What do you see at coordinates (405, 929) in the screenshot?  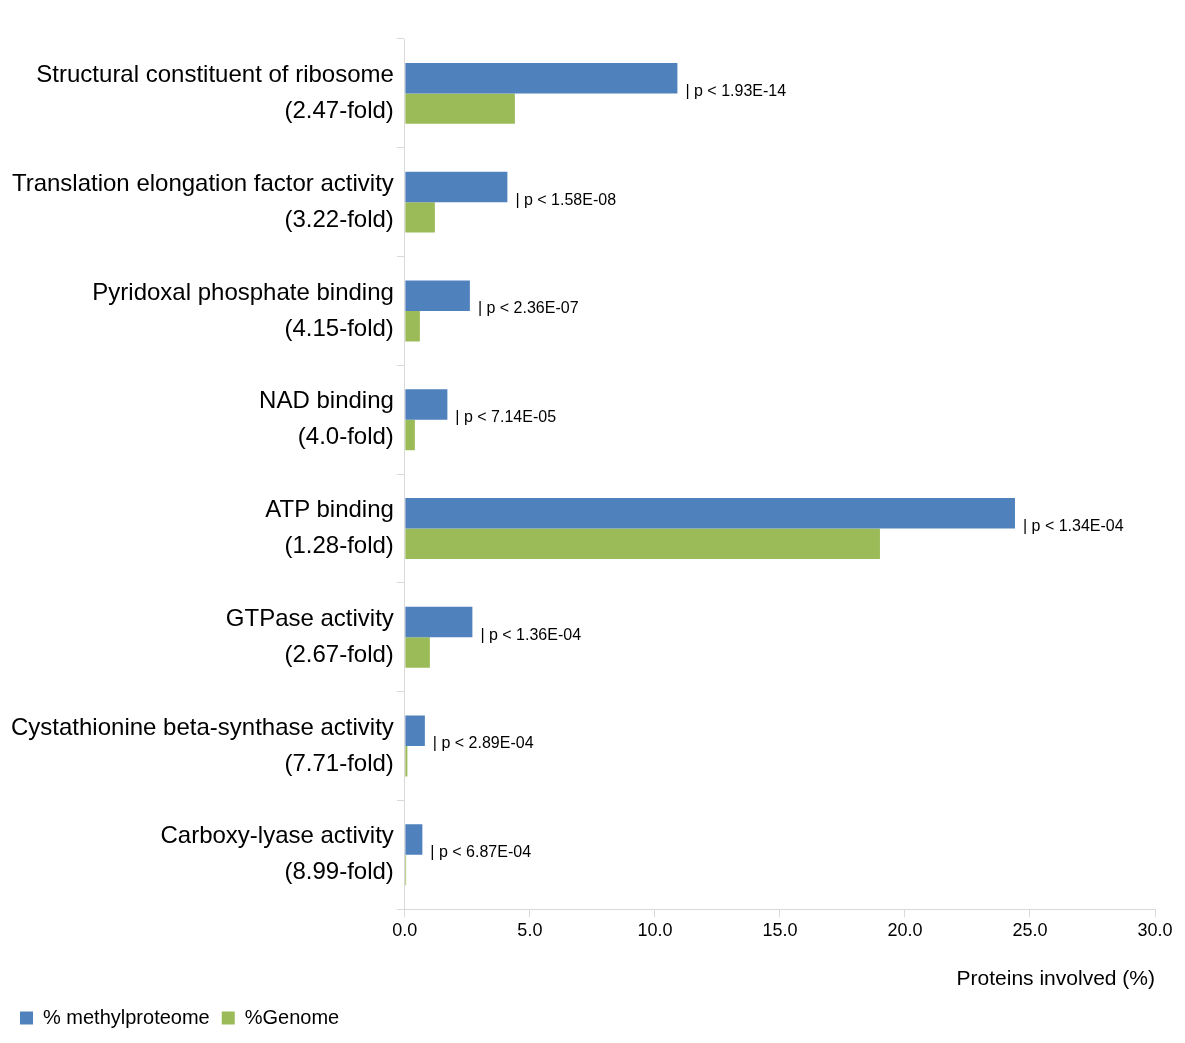 I see `x-tick-label: 0.0` at bounding box center [405, 929].